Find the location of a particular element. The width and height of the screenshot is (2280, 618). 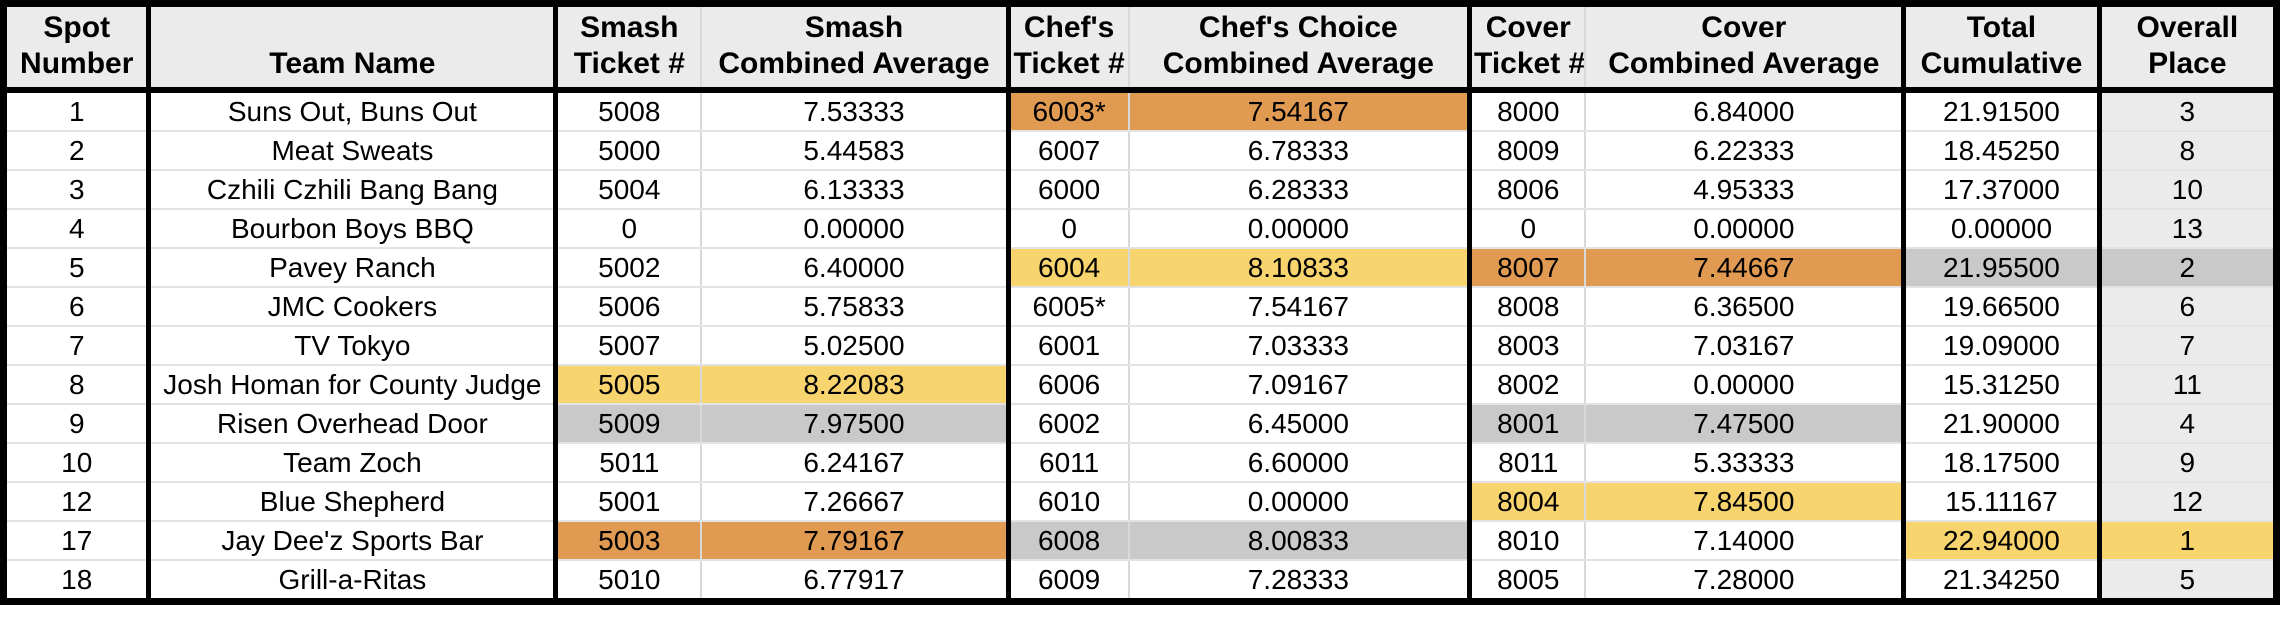

cell-total-cumulative: 19.09000 is located at coordinates (2002, 346).